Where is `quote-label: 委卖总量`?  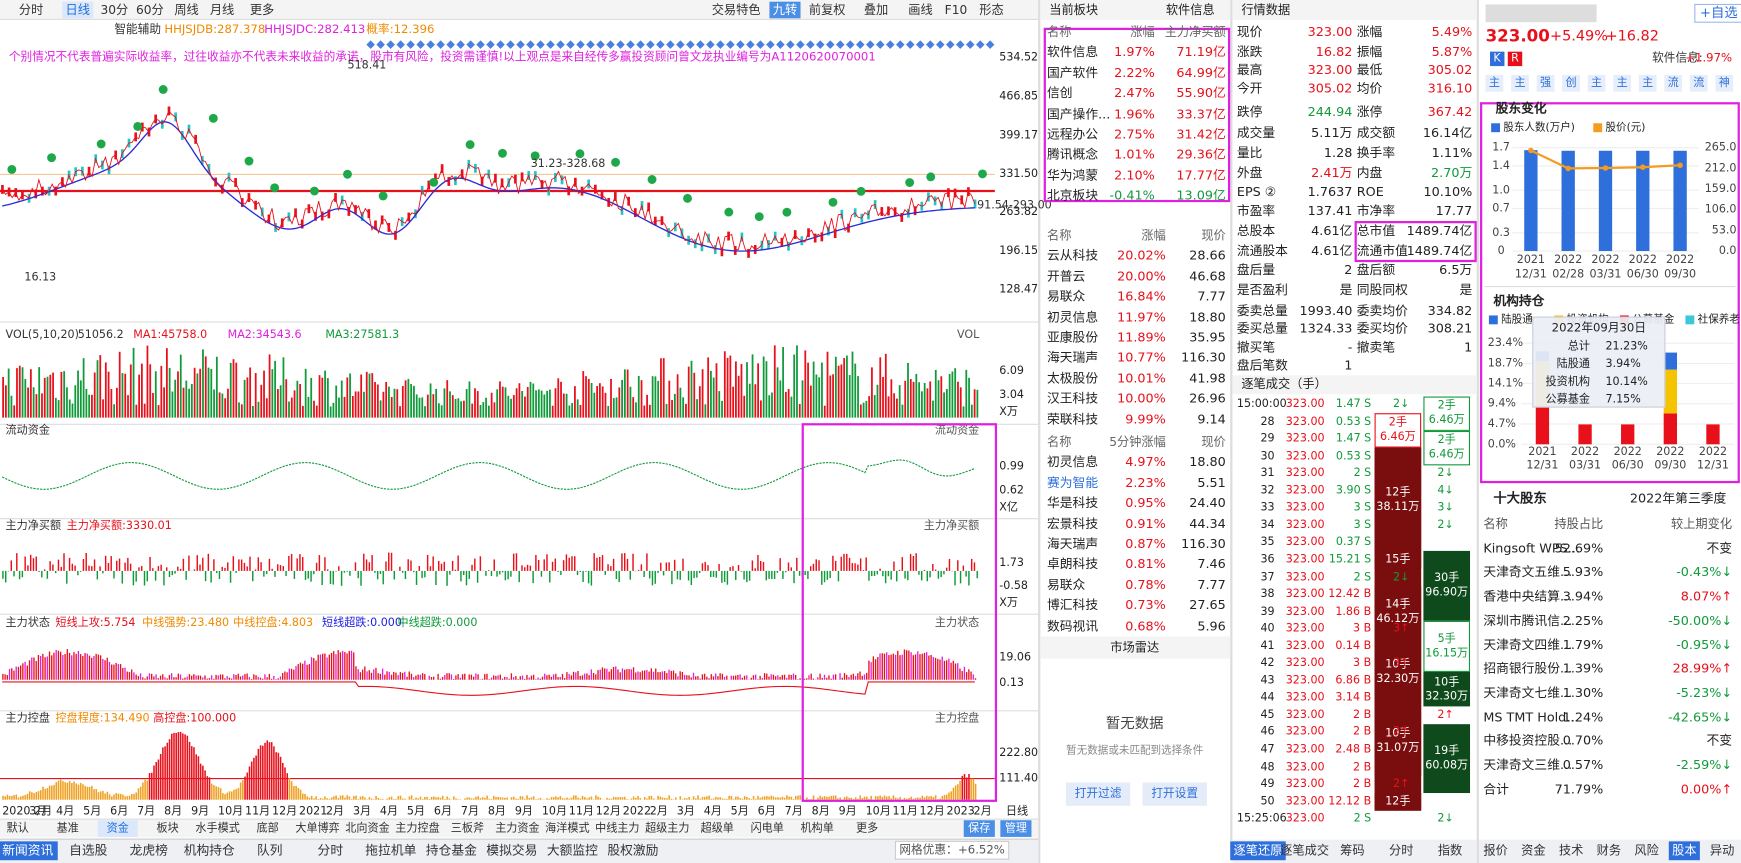 quote-label: 委卖总量 is located at coordinates (1262, 310).